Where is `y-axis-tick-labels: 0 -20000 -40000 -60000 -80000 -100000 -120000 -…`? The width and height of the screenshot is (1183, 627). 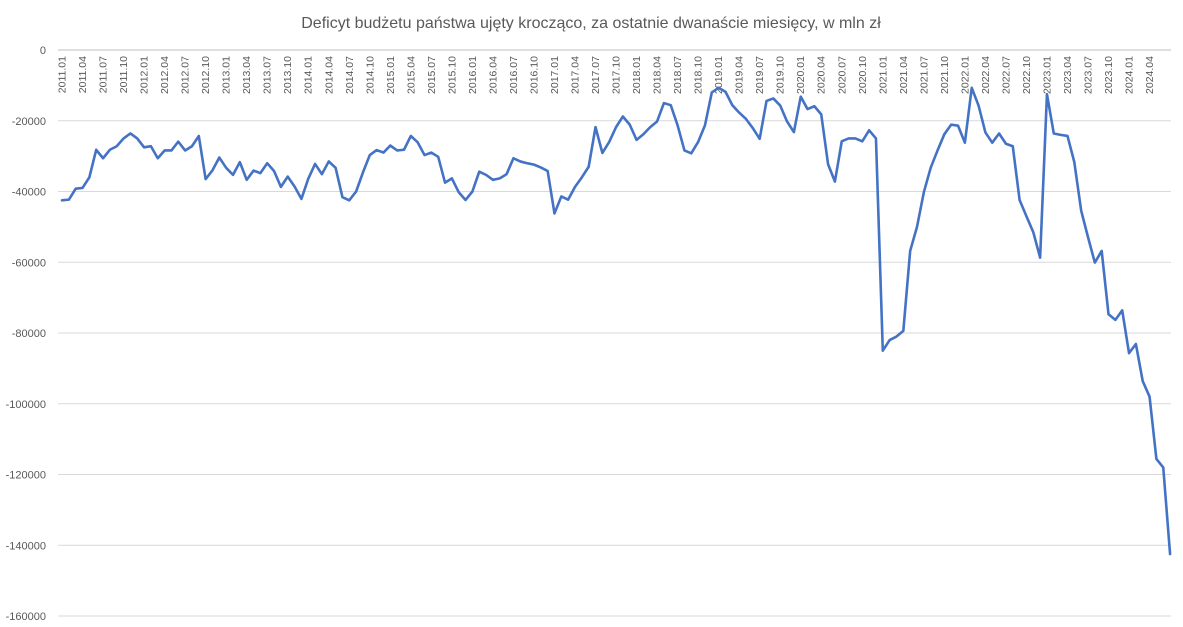
y-axis-tick-labels: 0 -20000 -40000 -60000 -80000 -100000 -120000 -… is located at coordinates (26, 334).